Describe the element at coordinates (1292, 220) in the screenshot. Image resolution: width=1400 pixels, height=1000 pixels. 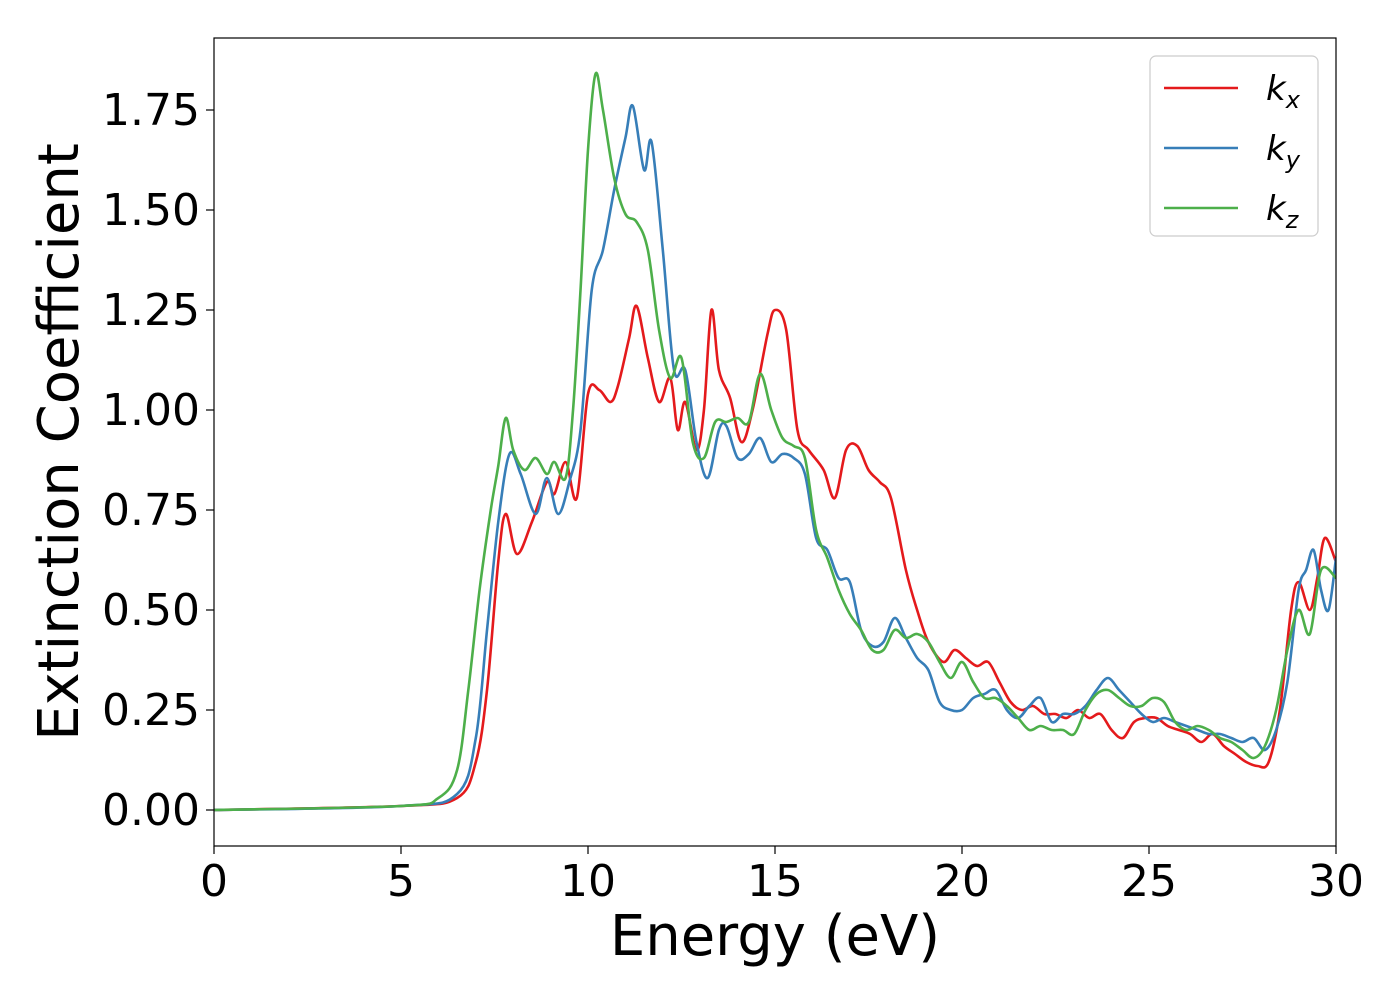
I see `legend-subscript: z` at that location.